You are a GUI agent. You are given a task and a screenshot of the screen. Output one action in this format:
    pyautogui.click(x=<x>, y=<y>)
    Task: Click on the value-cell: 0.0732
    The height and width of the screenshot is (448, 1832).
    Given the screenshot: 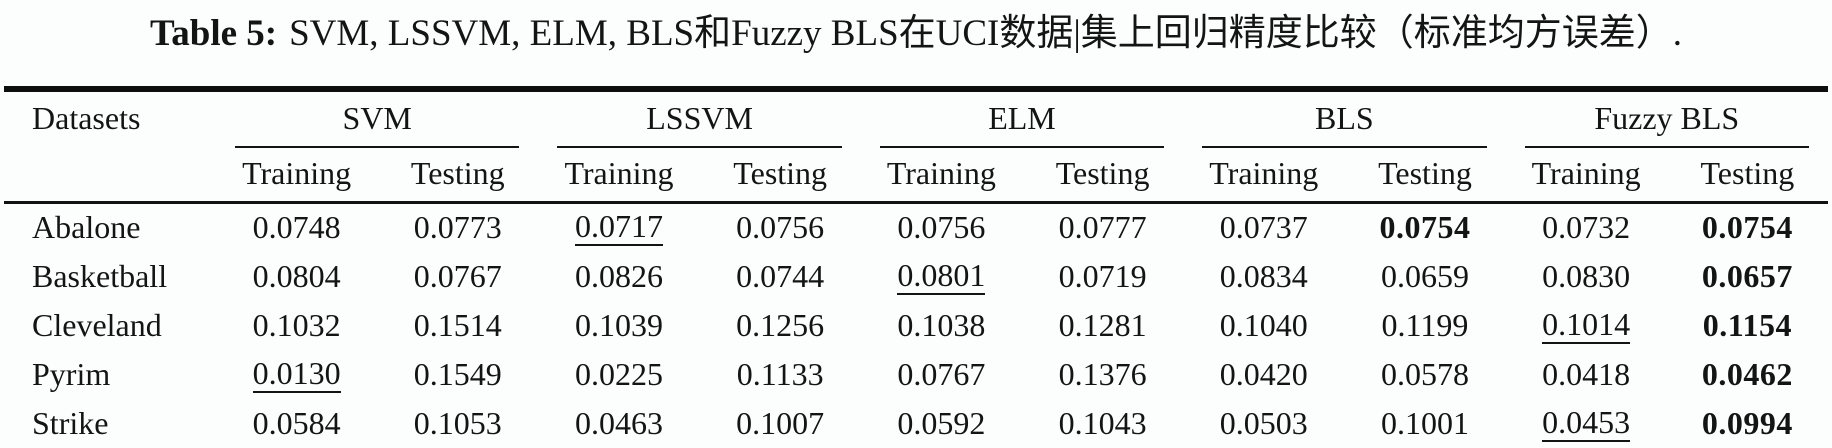 What is the action you would take?
    pyautogui.click(x=1586, y=228)
    